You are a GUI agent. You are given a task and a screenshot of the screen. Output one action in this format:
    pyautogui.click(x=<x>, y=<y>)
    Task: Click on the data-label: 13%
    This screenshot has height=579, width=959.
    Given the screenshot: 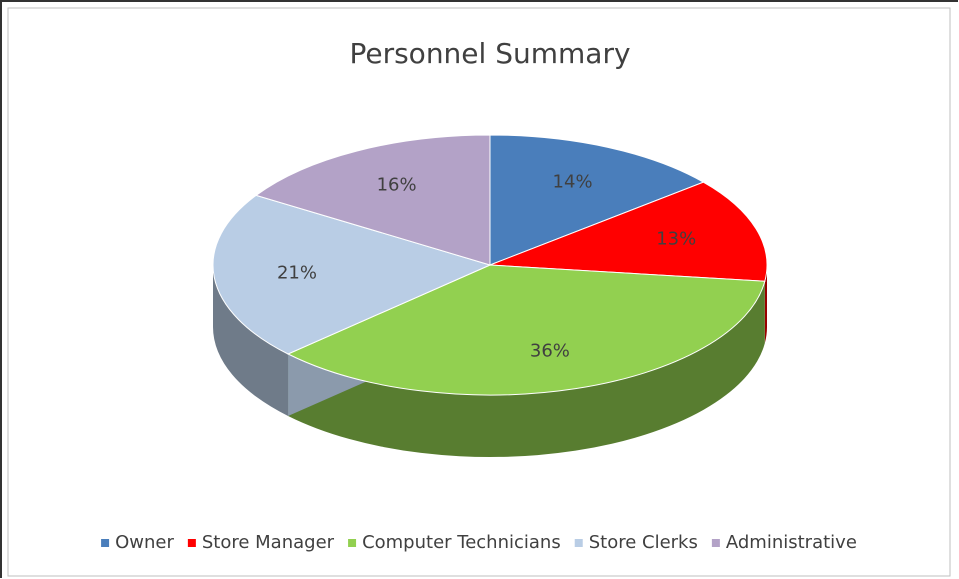 What is the action you would take?
    pyautogui.click(x=676, y=239)
    